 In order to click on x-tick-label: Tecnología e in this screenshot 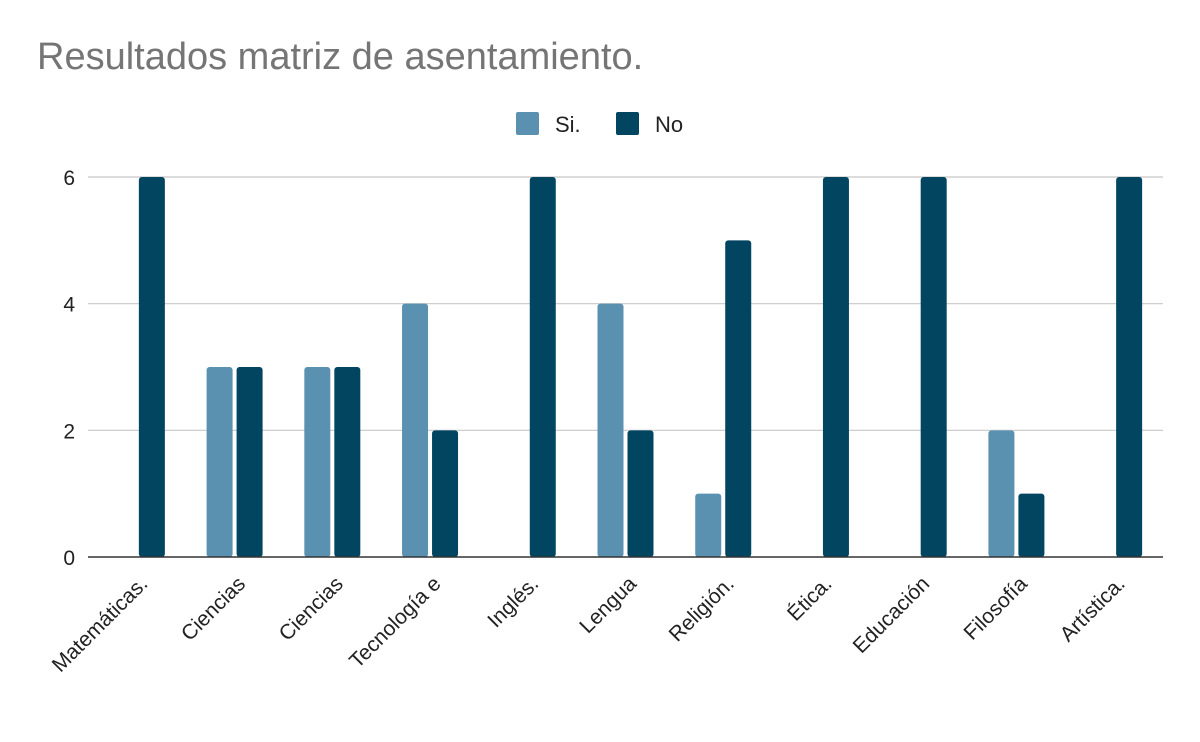, I will do `click(395, 622)`.